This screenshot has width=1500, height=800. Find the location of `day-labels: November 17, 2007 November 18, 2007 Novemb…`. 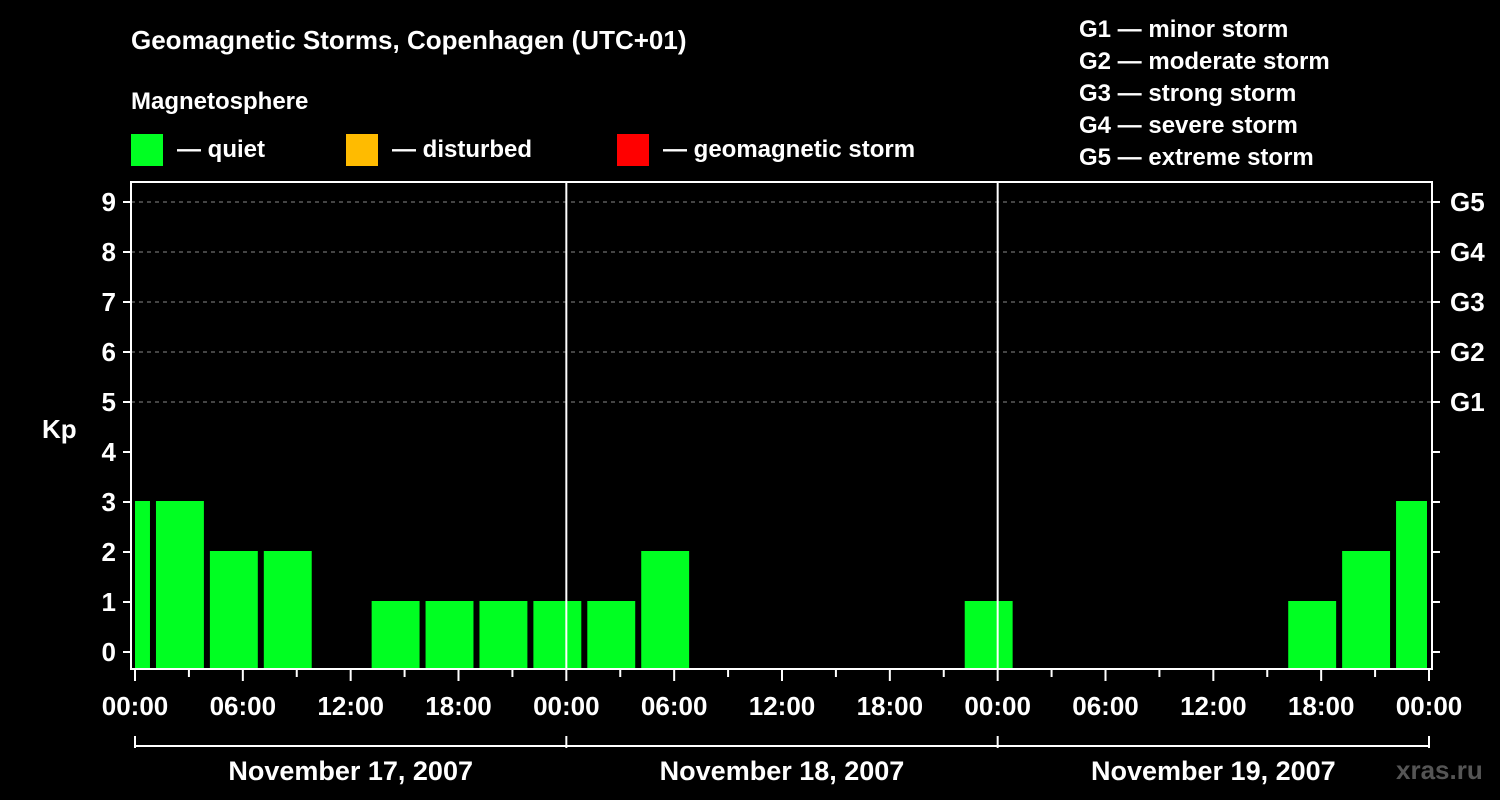

day-labels: November 17, 2007 November 18, 2007 Novemb… is located at coordinates (782, 761).